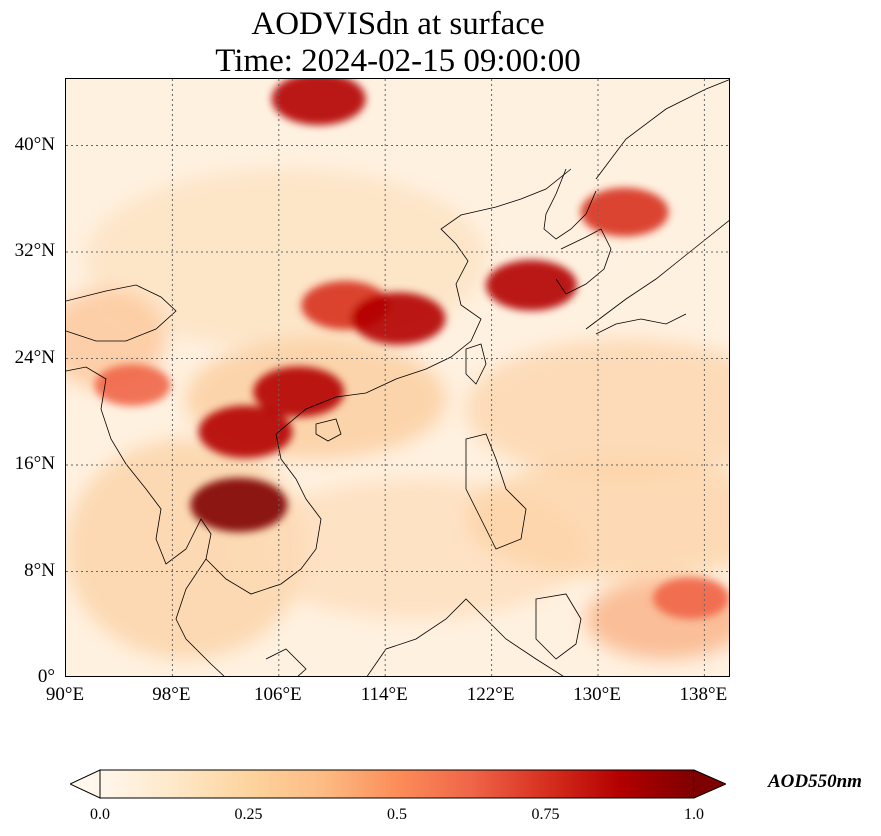 The width and height of the screenshot is (881, 836). Describe the element at coordinates (39, 570) in the screenshot. I see `lat-tick-label: 8°N` at that location.